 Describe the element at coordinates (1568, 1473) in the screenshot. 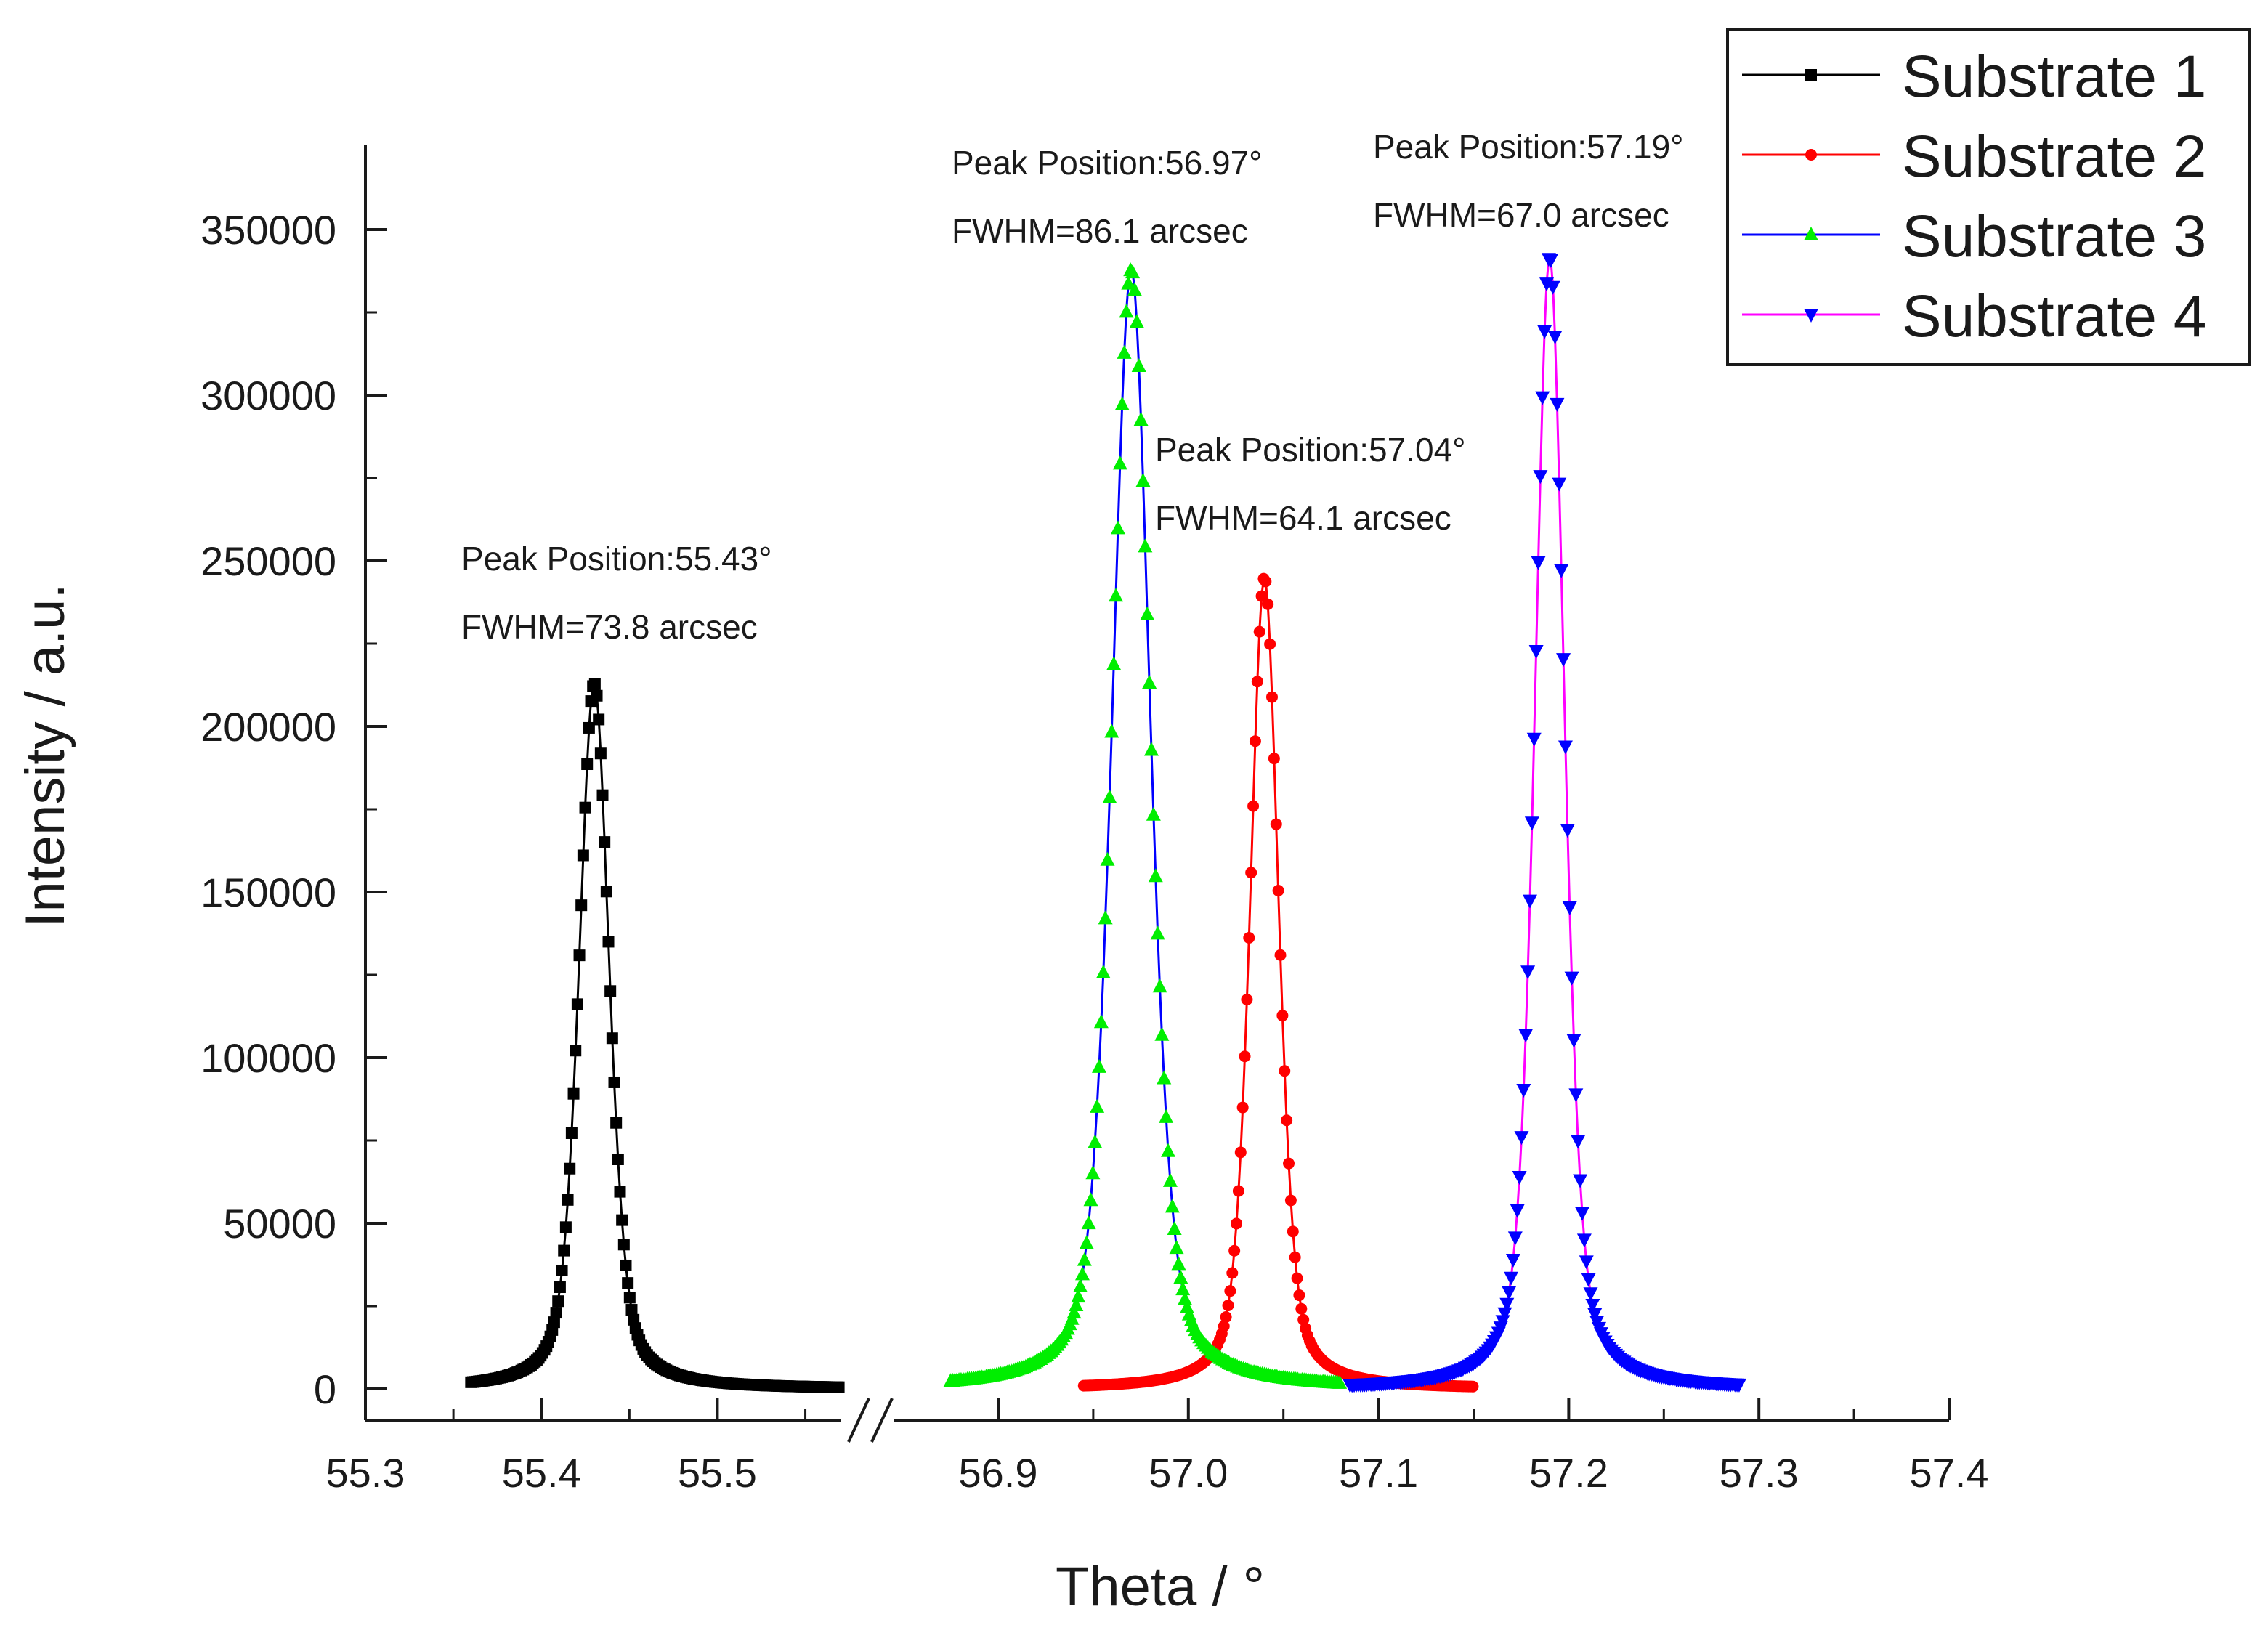

I see `x-tick-label: 57.2` at that location.